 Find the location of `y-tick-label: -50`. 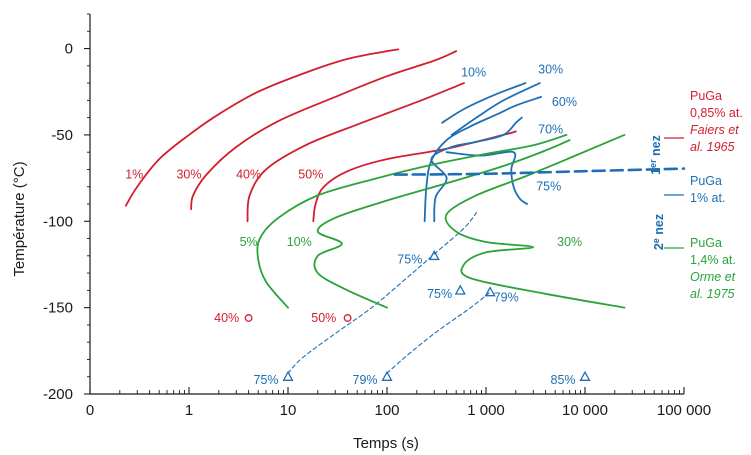

y-tick-label: -50 is located at coordinates (62, 135).